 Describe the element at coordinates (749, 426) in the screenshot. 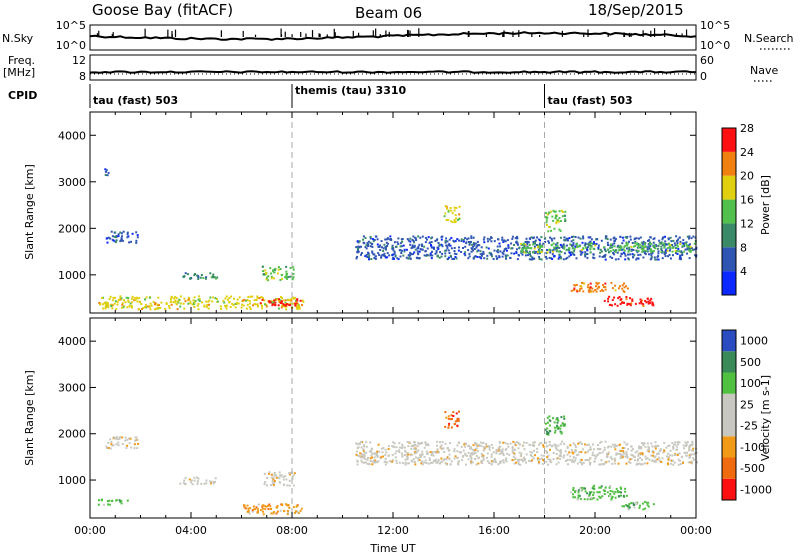

I see `colorbar-tick-label: -25` at that location.